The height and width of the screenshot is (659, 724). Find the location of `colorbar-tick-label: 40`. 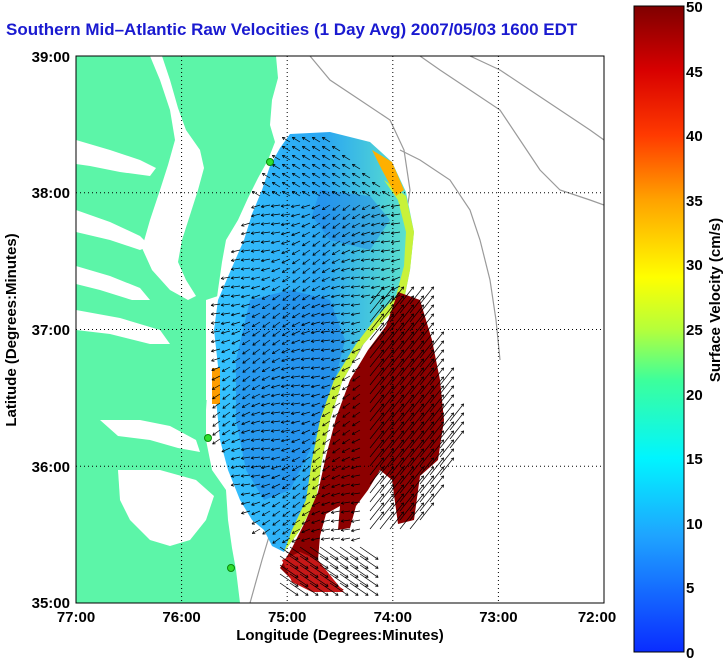

colorbar-tick-label: 40 is located at coordinates (694, 136).